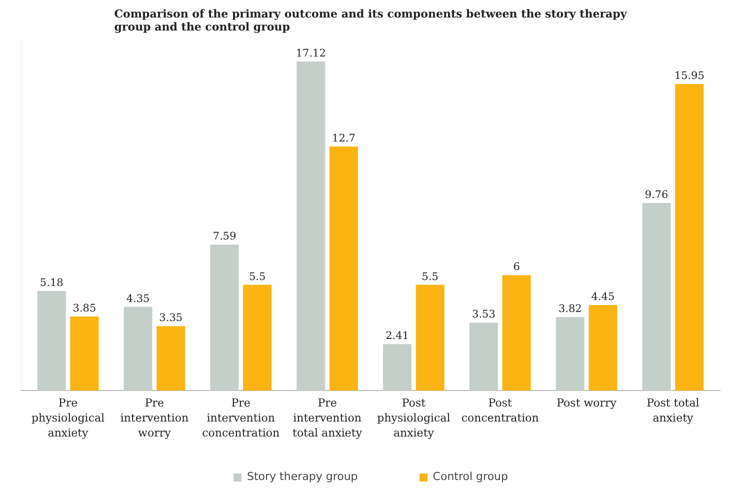 The width and height of the screenshot is (737, 498). I want to click on legend-label: Story therapy group, so click(302, 476).